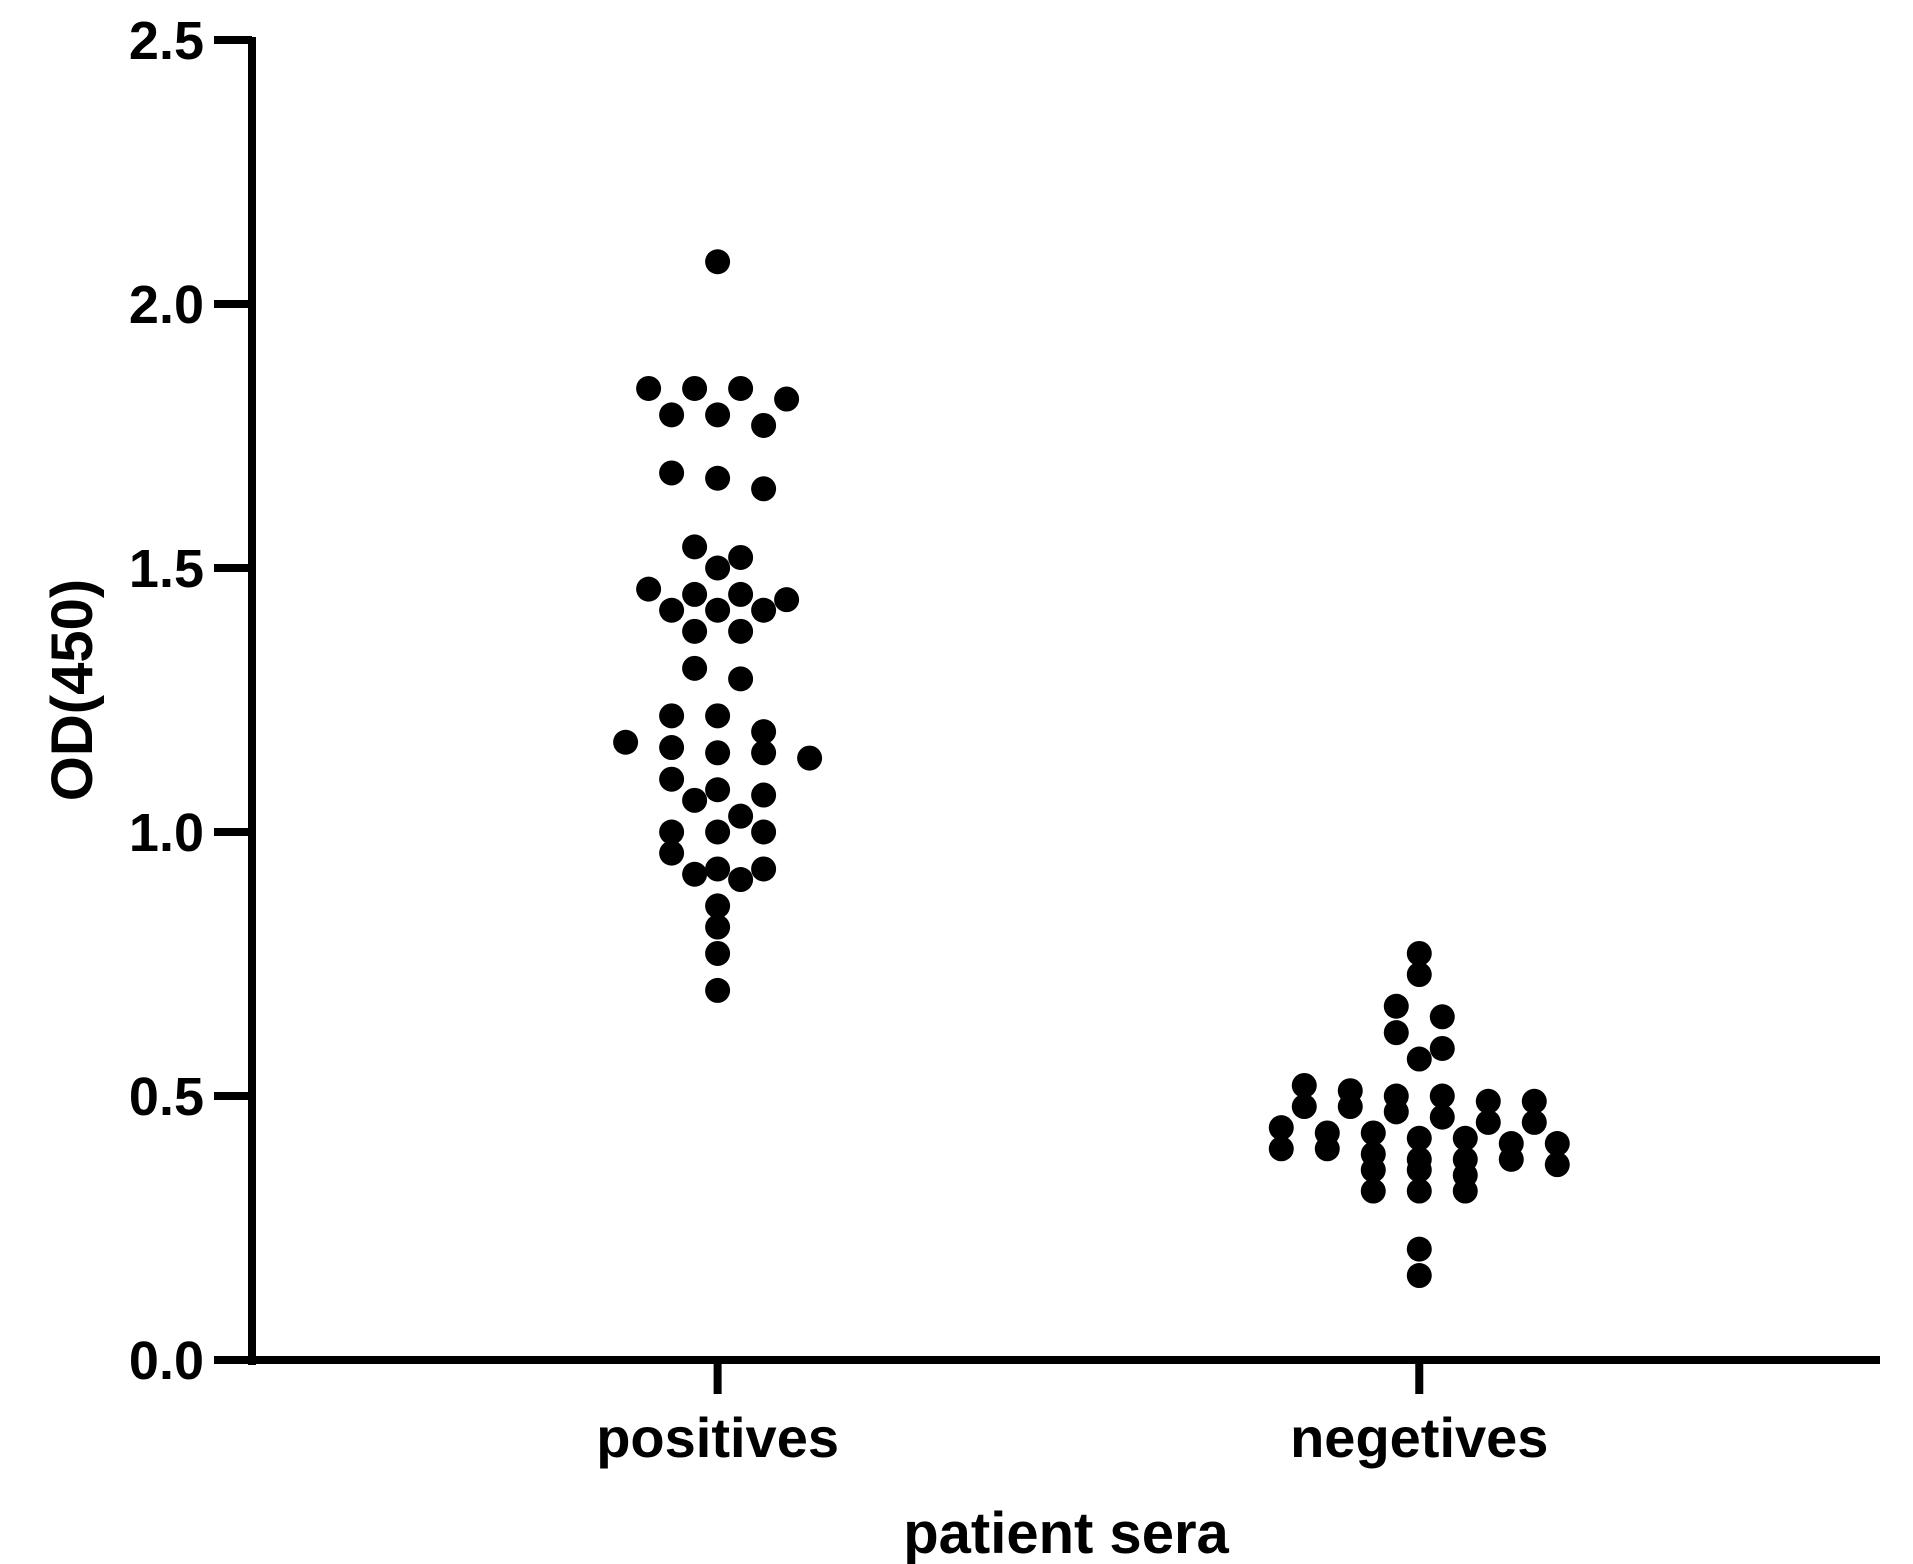 The width and height of the screenshot is (1913, 1564). What do you see at coordinates (166, 569) in the screenshot?
I see `y-tick-label: 1.5` at bounding box center [166, 569].